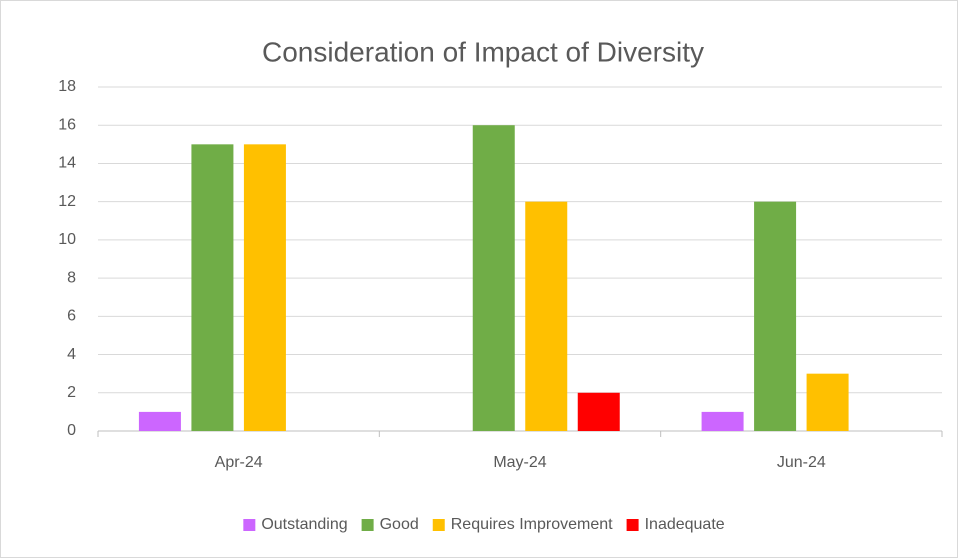 The height and width of the screenshot is (558, 958). Describe the element at coordinates (67, 163) in the screenshot. I see `y-tick-label: 14` at that location.